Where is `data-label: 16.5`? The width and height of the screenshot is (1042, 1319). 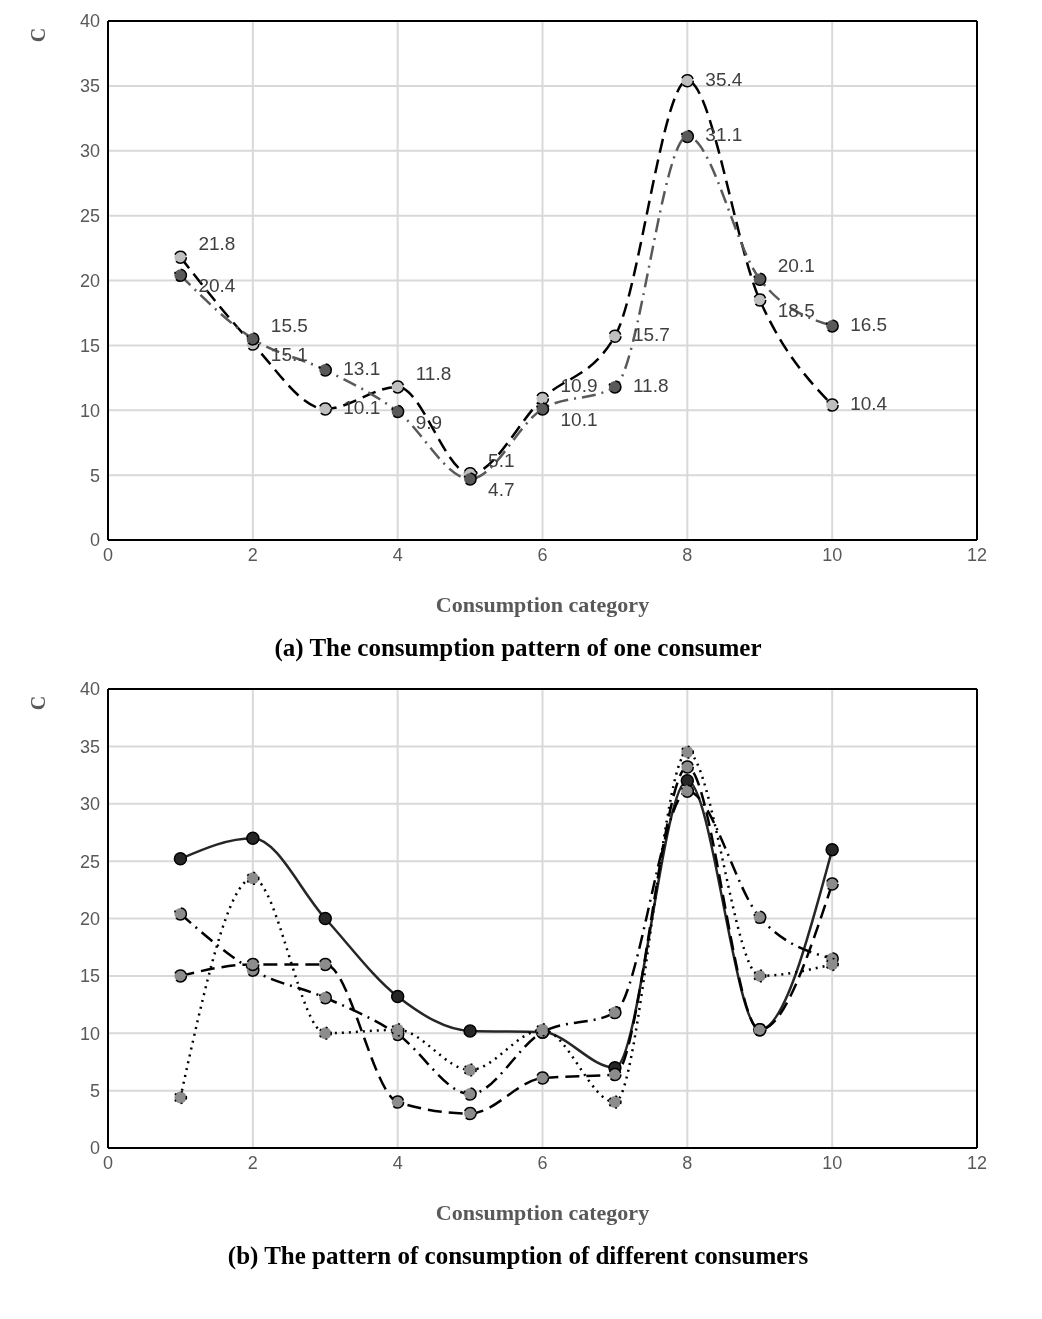
data-label: 16.5 is located at coordinates (869, 324).